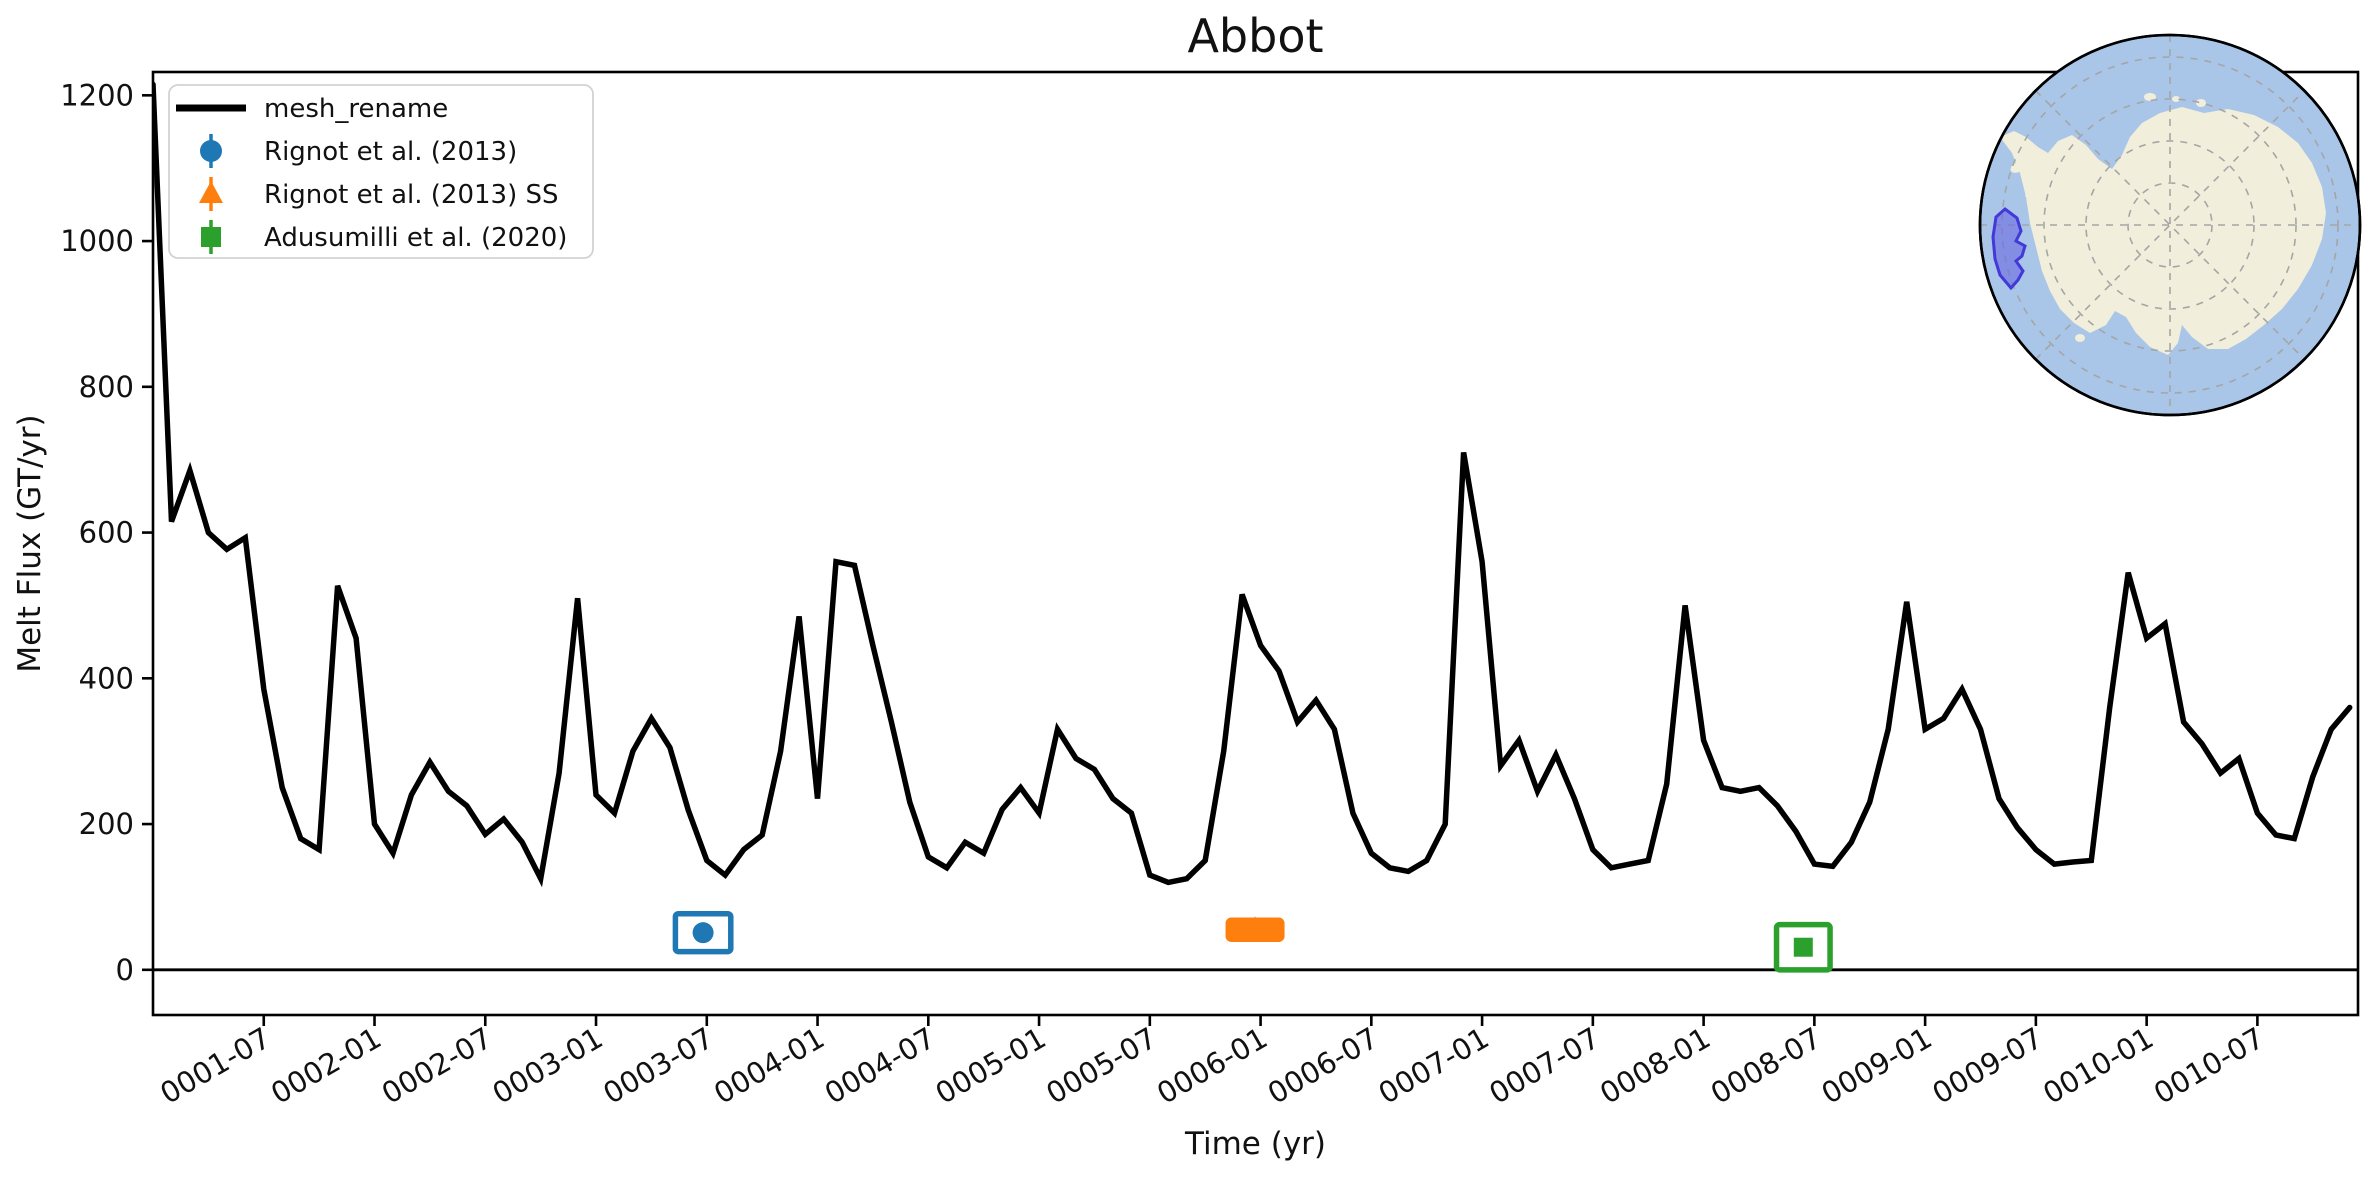 The width and height of the screenshot is (2379, 1180). Describe the element at coordinates (390, 152) in the screenshot. I see `legend-label: Rignot et al. (2013)` at that location.